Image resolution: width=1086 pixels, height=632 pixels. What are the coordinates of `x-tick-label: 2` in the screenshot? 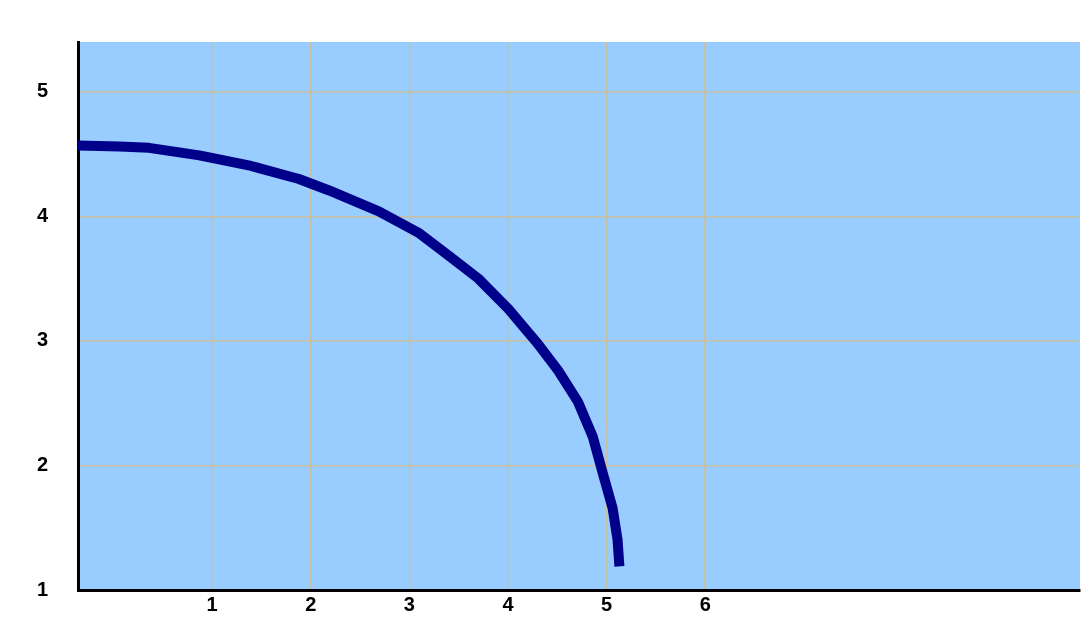 It's located at (311, 603).